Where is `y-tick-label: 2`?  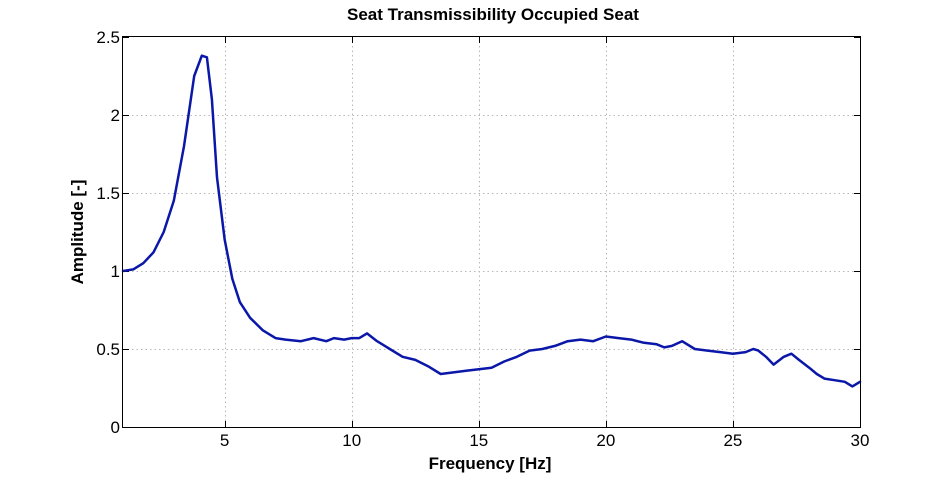 y-tick-label: 2 is located at coordinates (115, 115).